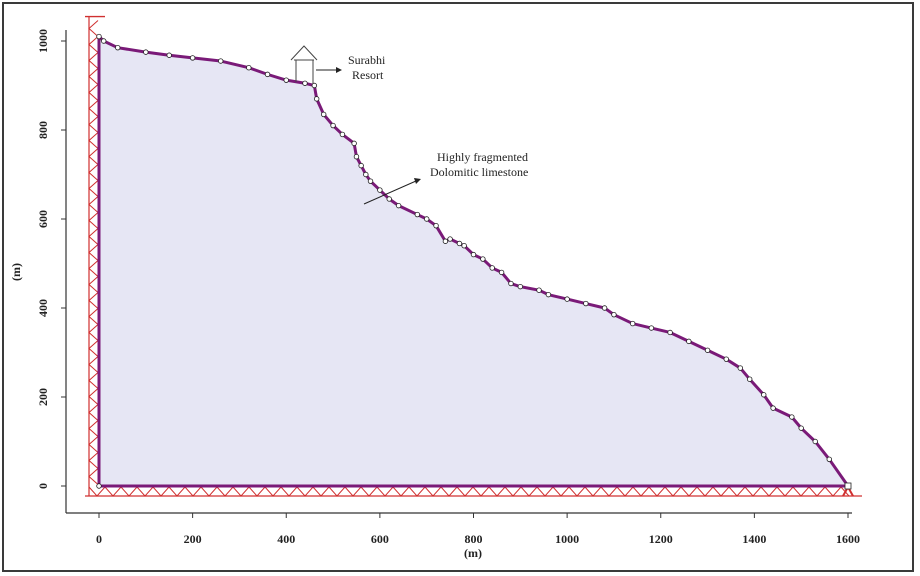 The image size is (920, 576). I want to click on y-tick-label: 1000, so click(43, 41).